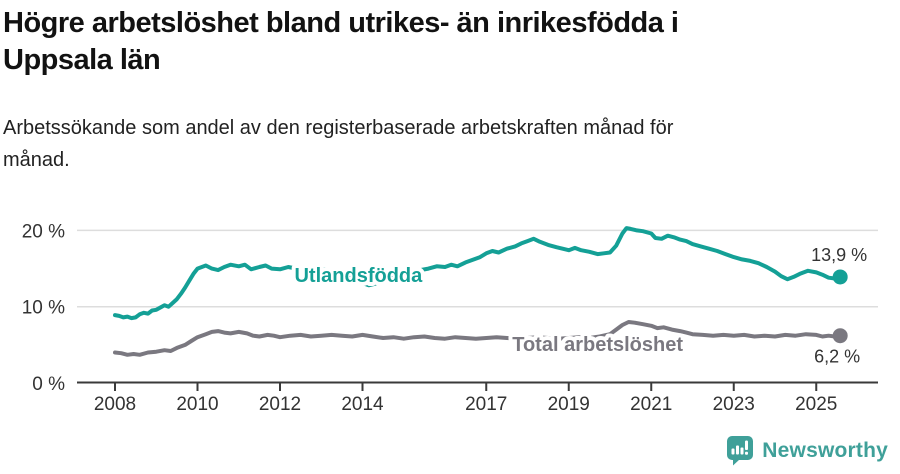 The width and height of the screenshot is (900, 474). I want to click on x-tick-label: 2010, so click(197, 404).